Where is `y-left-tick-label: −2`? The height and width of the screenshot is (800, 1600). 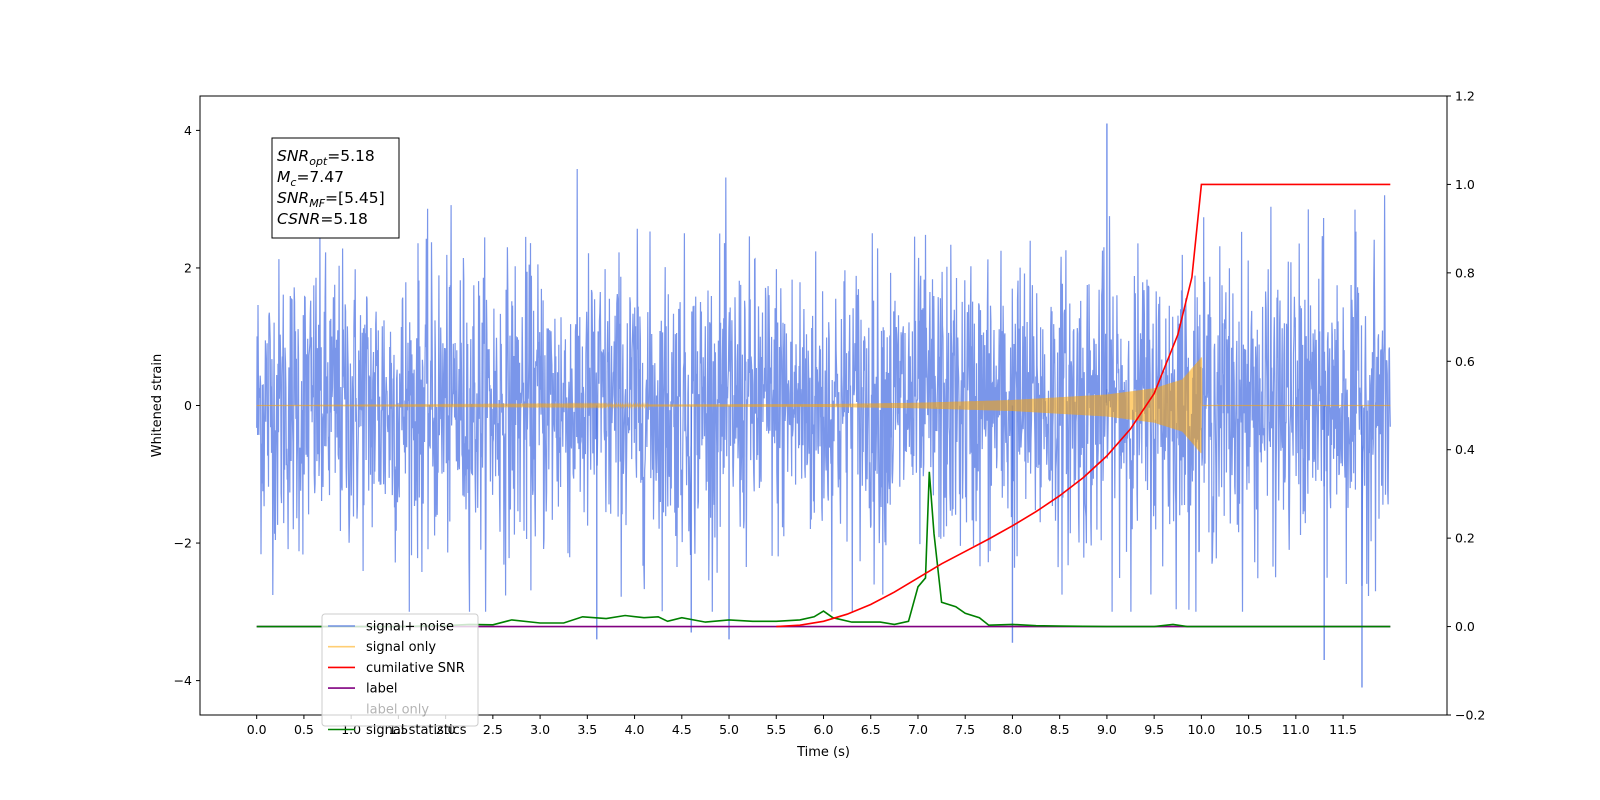 y-left-tick-label: −2 is located at coordinates (183, 543).